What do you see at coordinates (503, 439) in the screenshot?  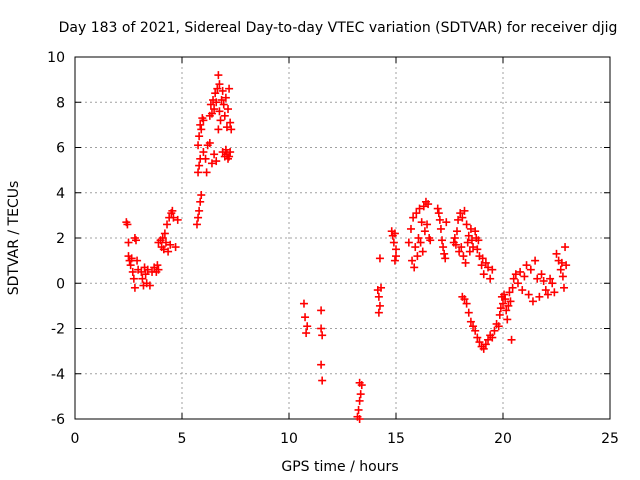 I see `x-tick-label: 20` at bounding box center [503, 439].